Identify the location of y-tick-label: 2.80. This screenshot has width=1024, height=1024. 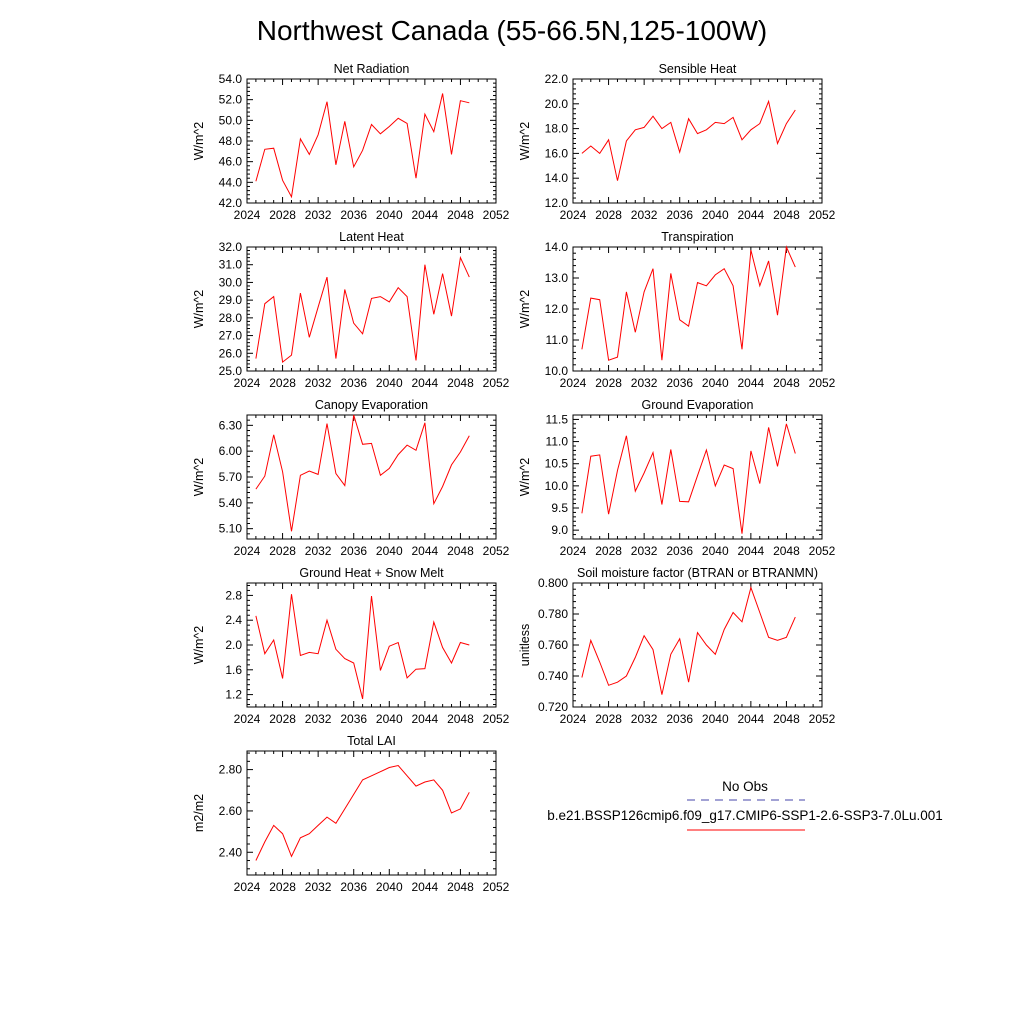
(231, 770).